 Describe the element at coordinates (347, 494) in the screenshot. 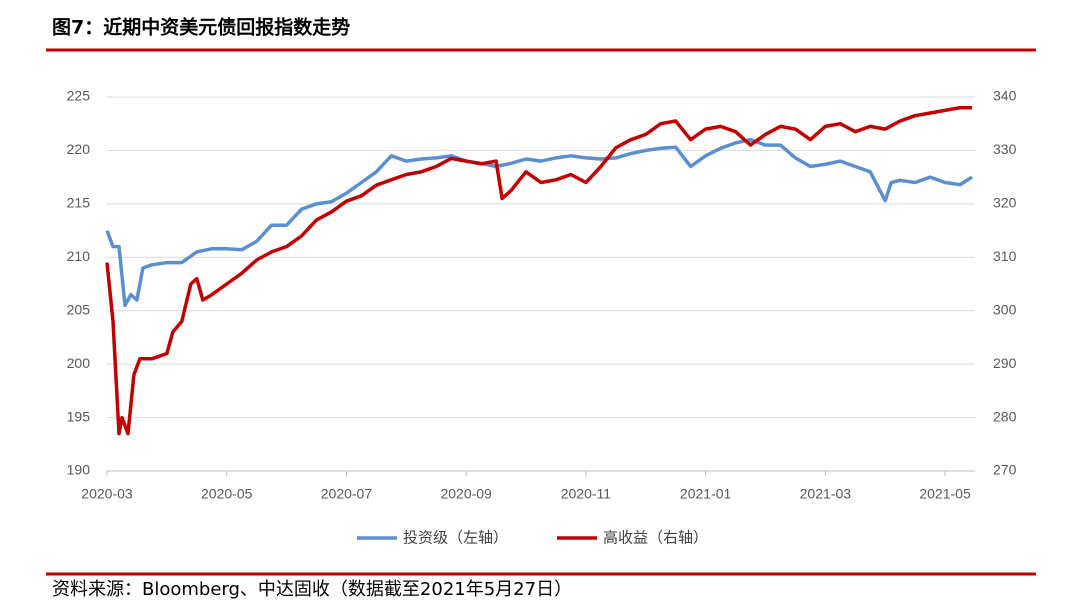

I see `x-tick-label: 2020-07` at that location.